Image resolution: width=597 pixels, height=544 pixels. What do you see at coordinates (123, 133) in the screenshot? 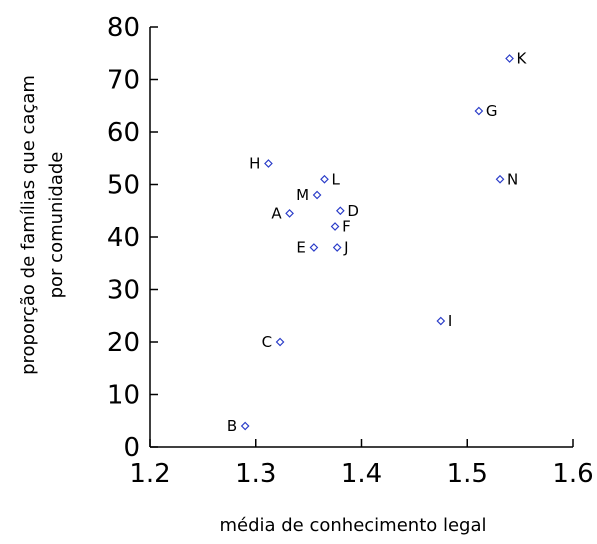
I see `y-tick-label: 60` at bounding box center [123, 133].